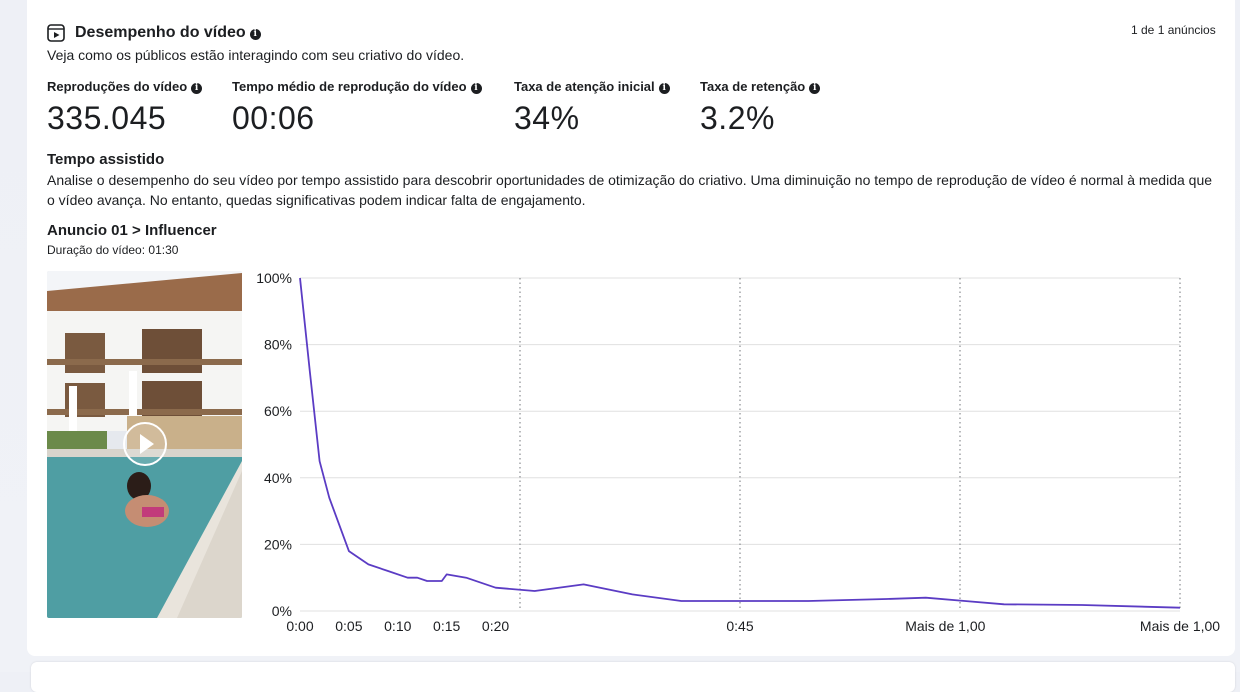 The width and height of the screenshot is (1240, 692). Describe the element at coordinates (739, 626) in the screenshot. I see `x-tick-label: 0:45` at that location.